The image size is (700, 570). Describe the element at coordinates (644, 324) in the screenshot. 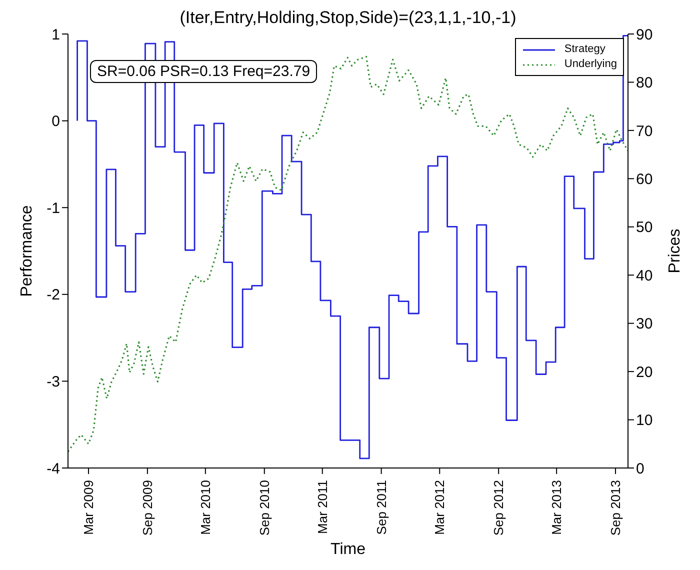

I see `y2-tick-label: 30` at that location.